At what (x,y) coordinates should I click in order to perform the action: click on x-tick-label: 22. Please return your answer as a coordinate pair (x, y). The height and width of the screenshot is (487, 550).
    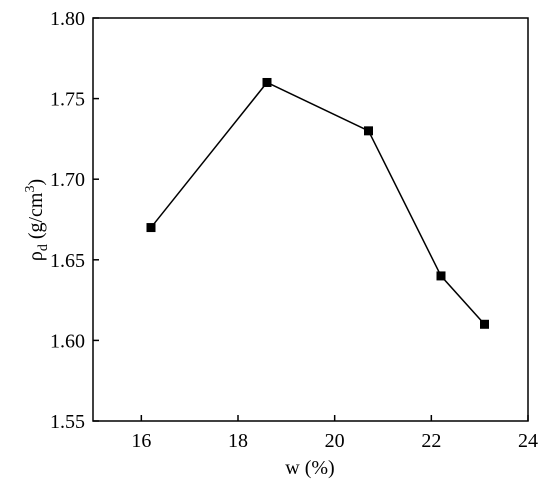
    Looking at the image, I should click on (431, 441).